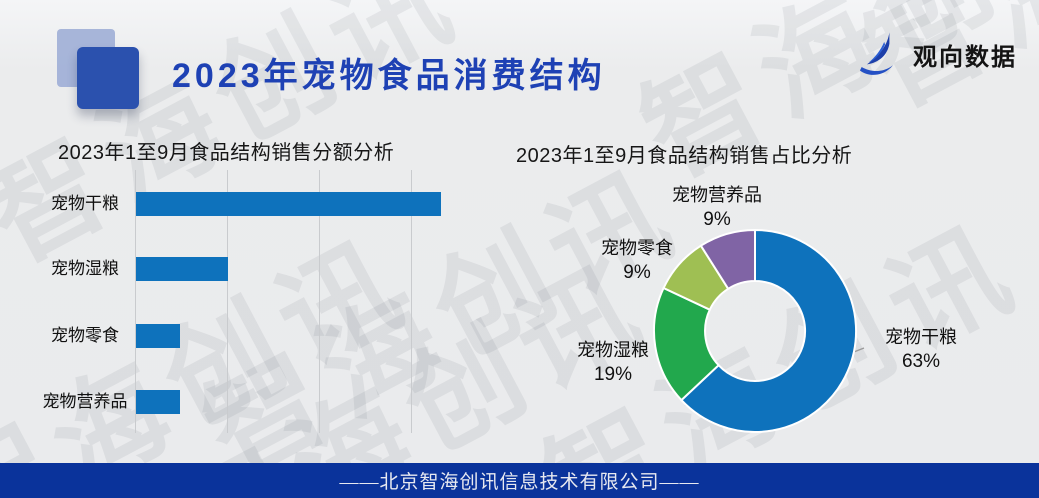  I want to click on bar-category-label: 宠物干粮, so click(85, 204).